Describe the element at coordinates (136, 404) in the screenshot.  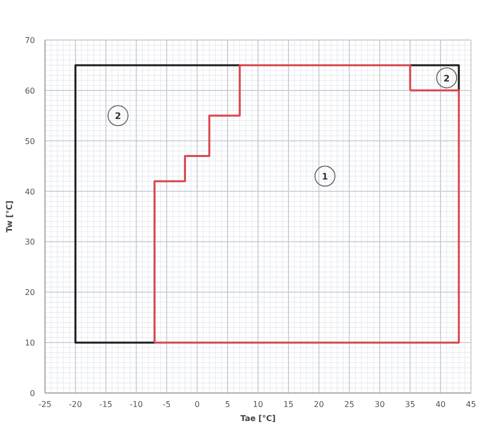
I see `x-tick-label: -10` at that location.